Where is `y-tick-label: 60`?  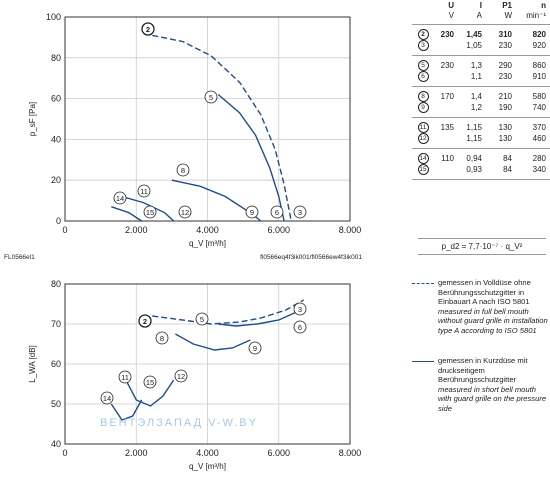
y-tick-label: 60 is located at coordinates (56, 364).